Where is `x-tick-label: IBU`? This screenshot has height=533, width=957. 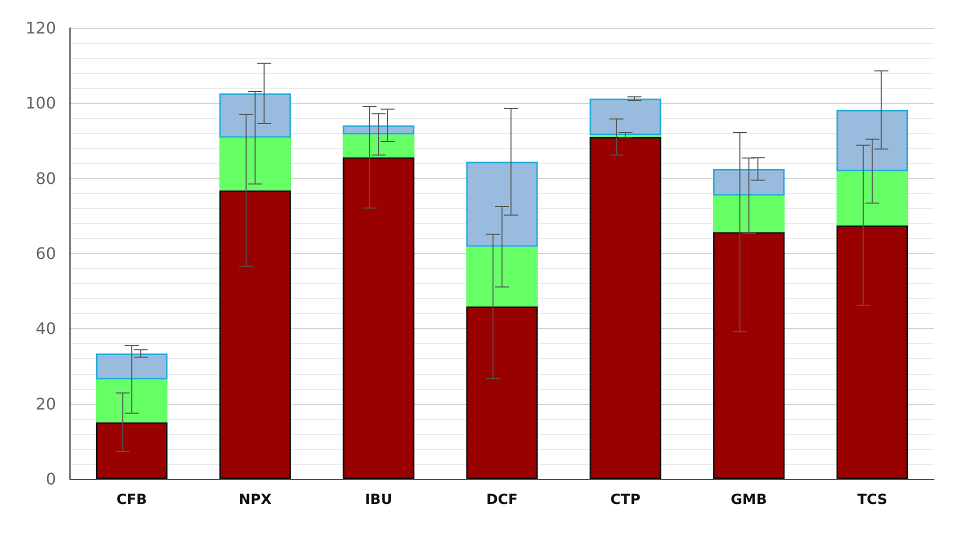
x-tick-label: IBU is located at coordinates (378, 500).